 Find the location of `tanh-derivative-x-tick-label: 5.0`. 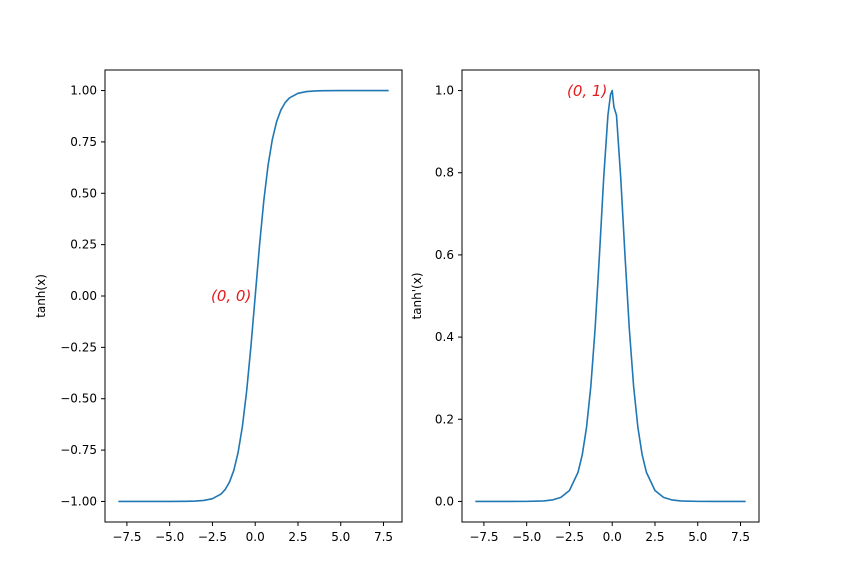

tanh-derivative-x-tick-label: 5.0 is located at coordinates (697, 537).